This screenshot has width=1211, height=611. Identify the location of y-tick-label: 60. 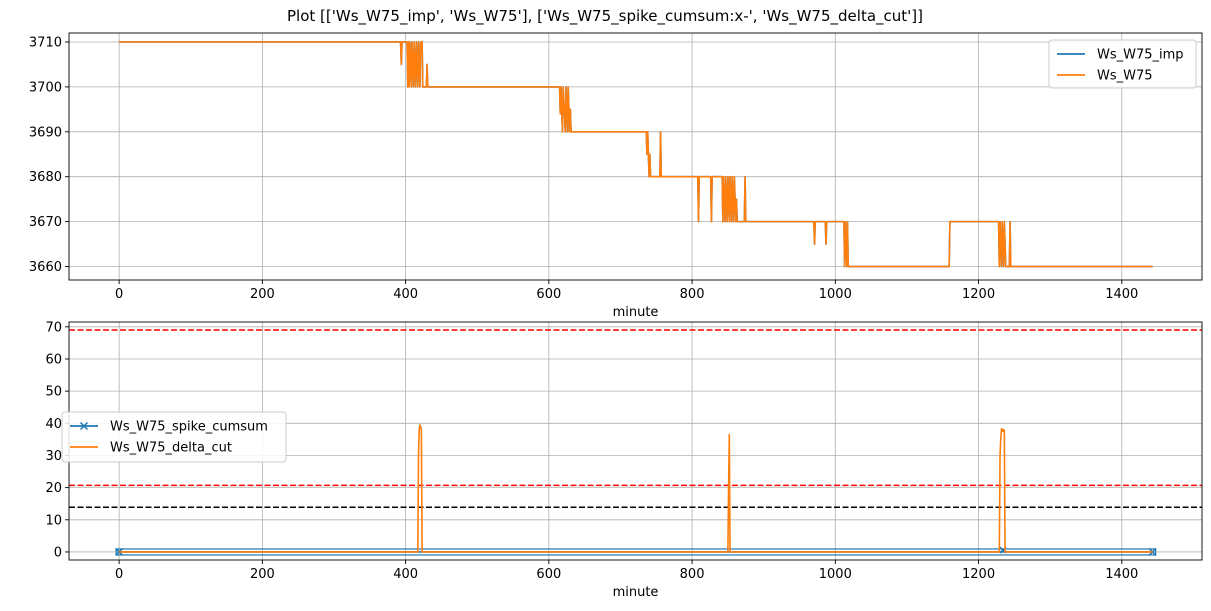
(53, 359).